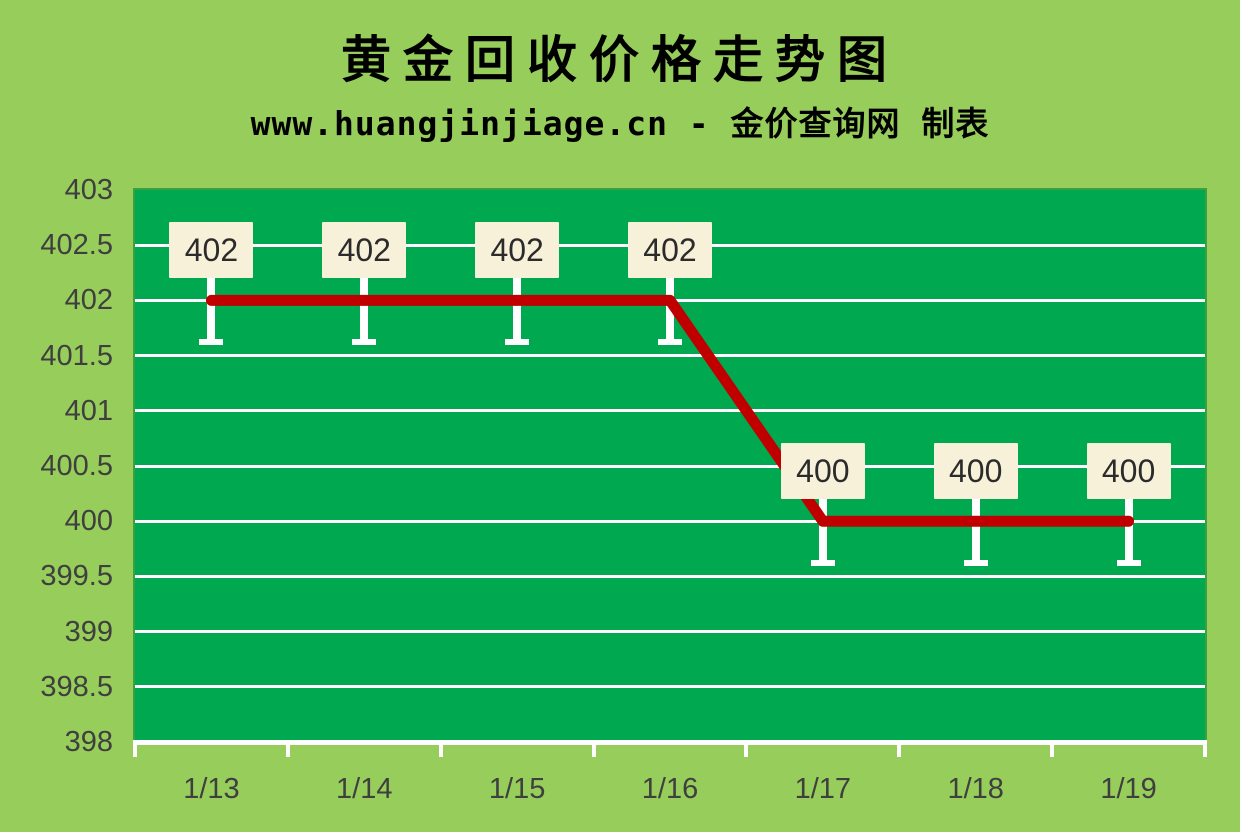  I want to click on y-tick-label: 399.5, so click(76, 576).